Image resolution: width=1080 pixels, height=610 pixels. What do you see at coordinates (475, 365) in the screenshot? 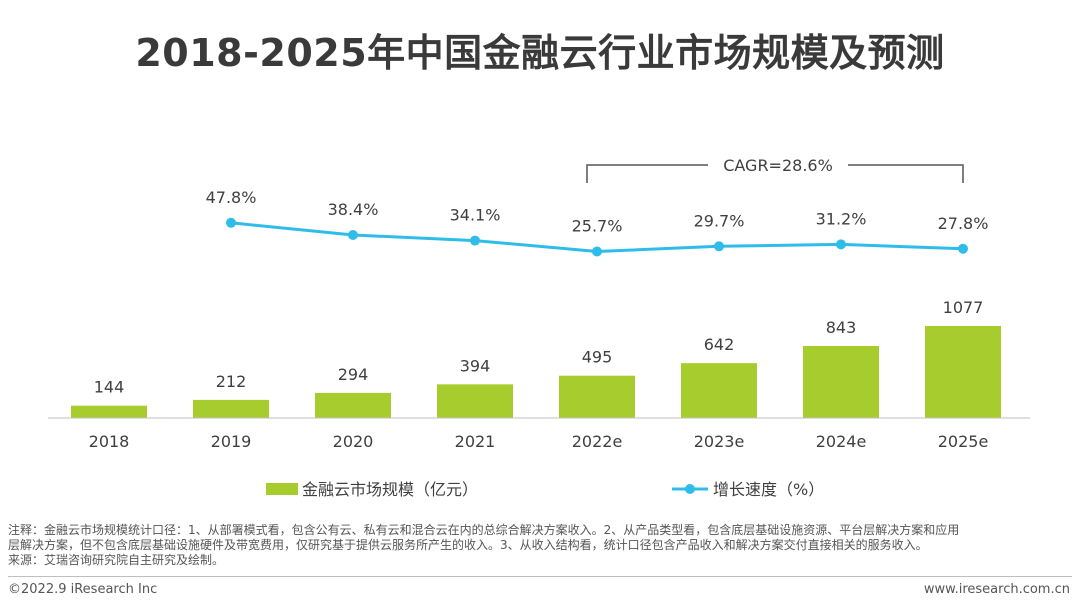
I see `bar-value-label: 394` at bounding box center [475, 365].